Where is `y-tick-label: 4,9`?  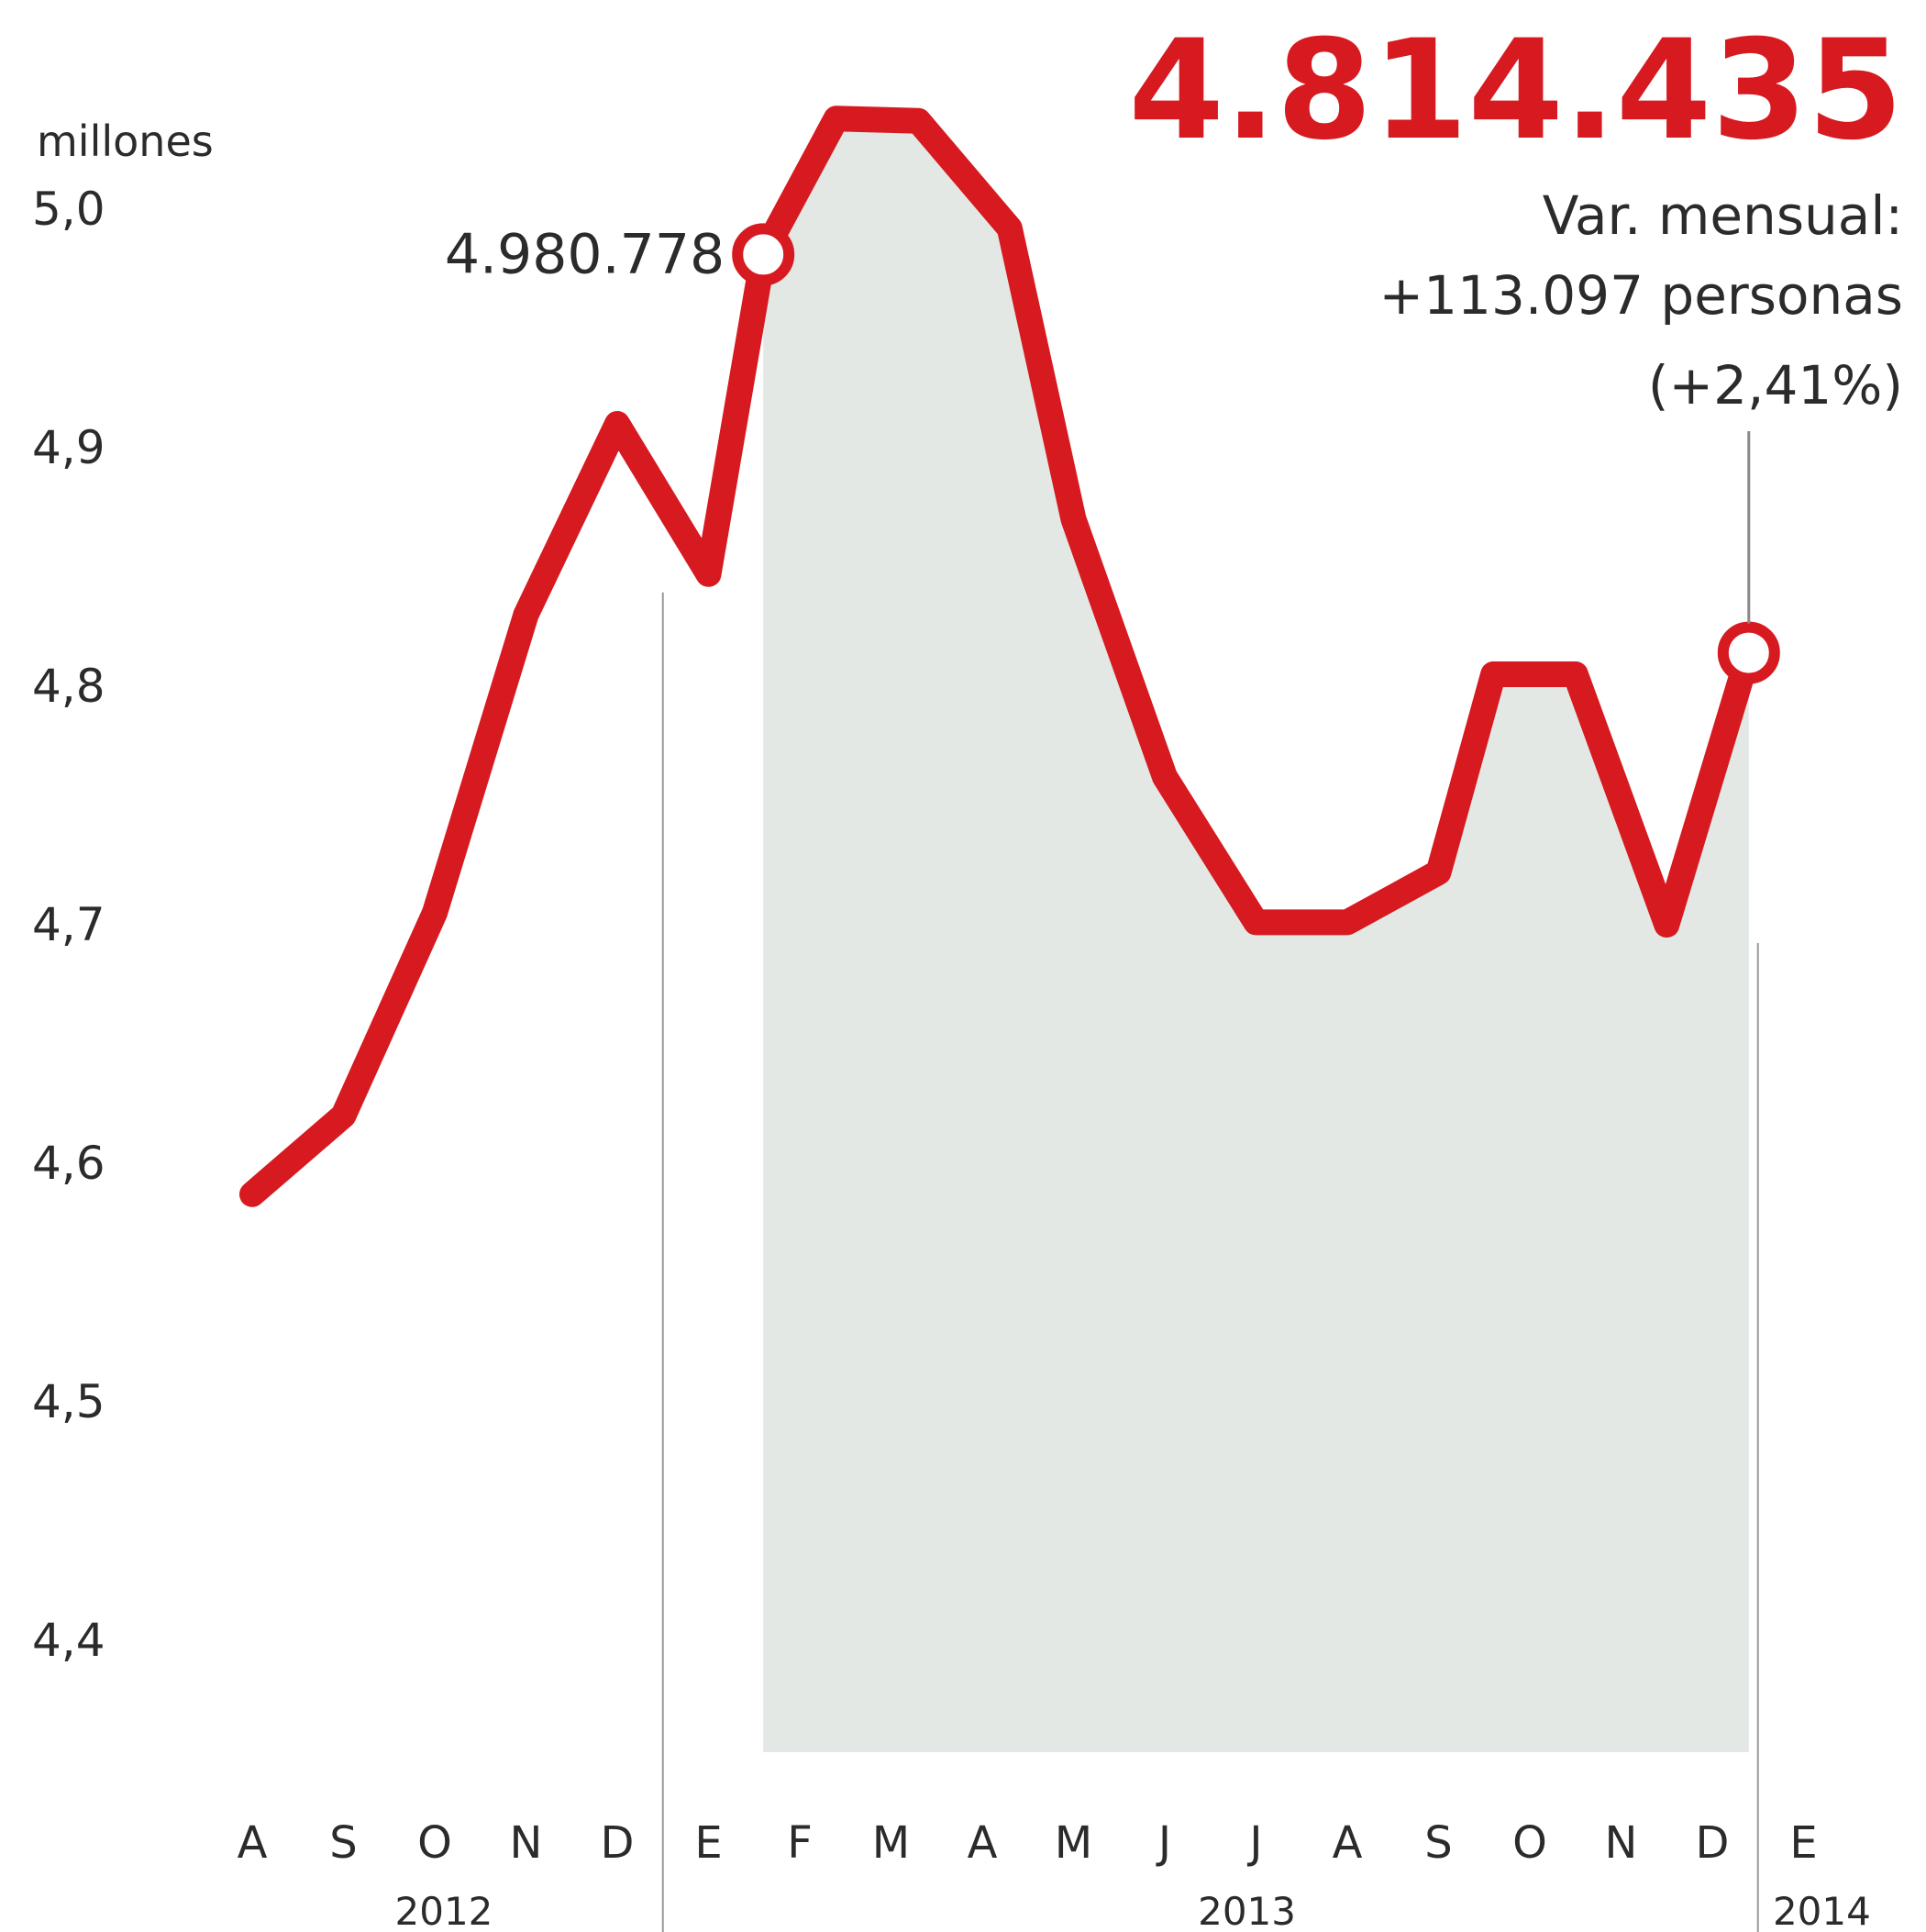
y-tick-label: 4,9 is located at coordinates (68, 447).